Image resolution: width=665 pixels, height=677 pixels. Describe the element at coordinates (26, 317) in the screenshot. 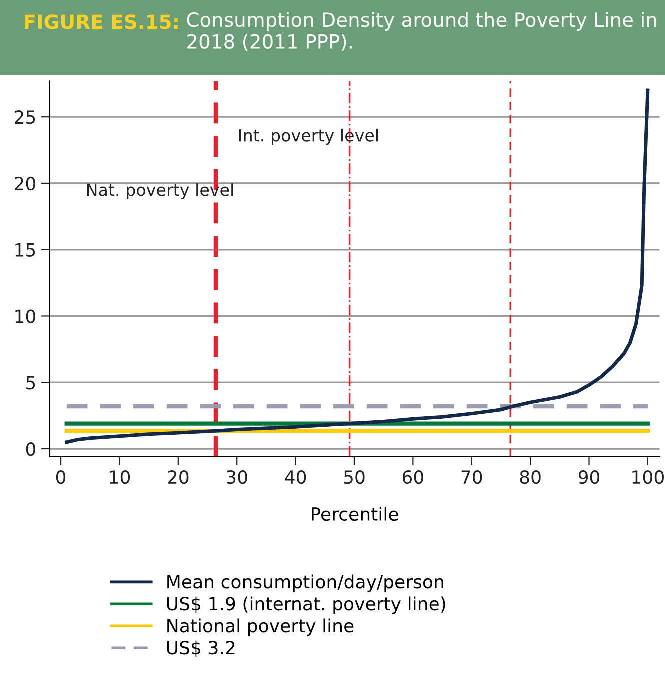

I see `y-tick-label: 10` at that location.